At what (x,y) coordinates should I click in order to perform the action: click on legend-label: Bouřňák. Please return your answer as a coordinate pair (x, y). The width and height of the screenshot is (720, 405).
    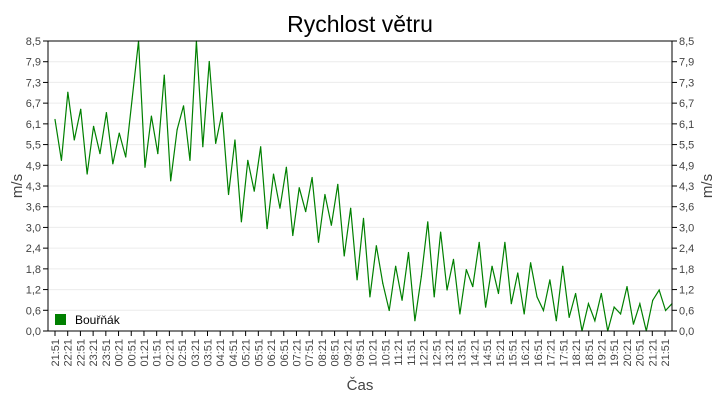
    Looking at the image, I should click on (98, 320).